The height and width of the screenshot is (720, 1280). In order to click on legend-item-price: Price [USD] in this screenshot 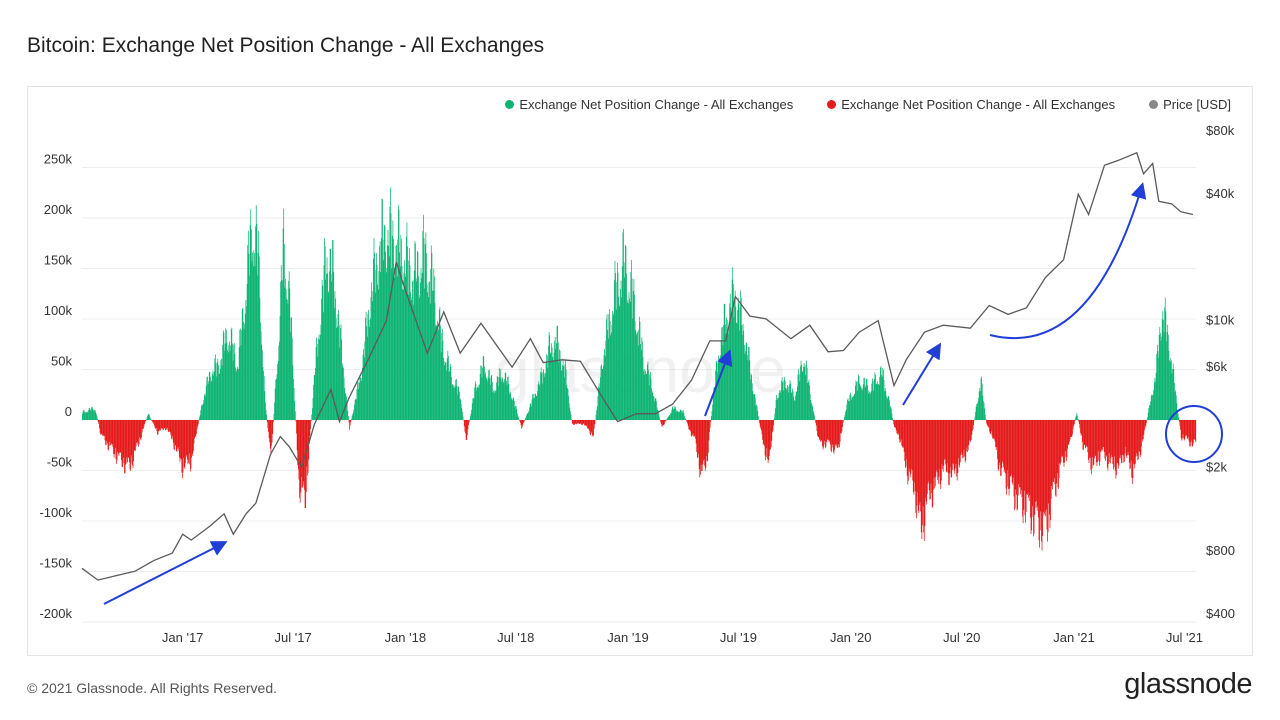, I will do `click(1190, 104)`.